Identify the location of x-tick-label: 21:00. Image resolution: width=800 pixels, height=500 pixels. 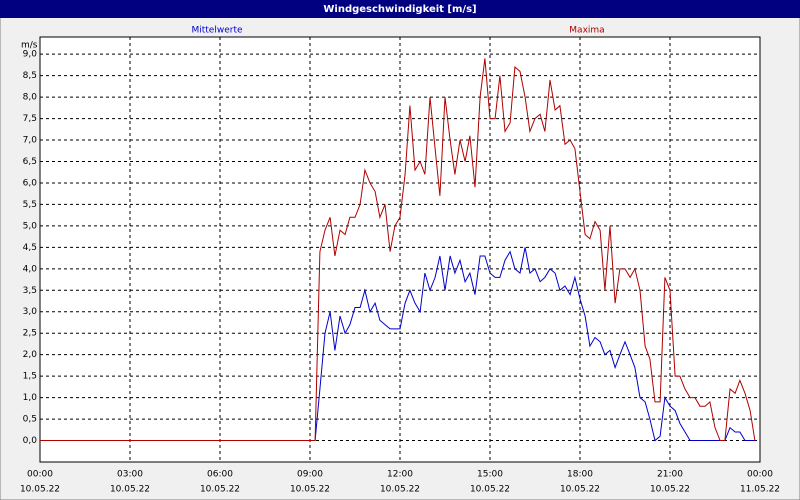
(670, 475).